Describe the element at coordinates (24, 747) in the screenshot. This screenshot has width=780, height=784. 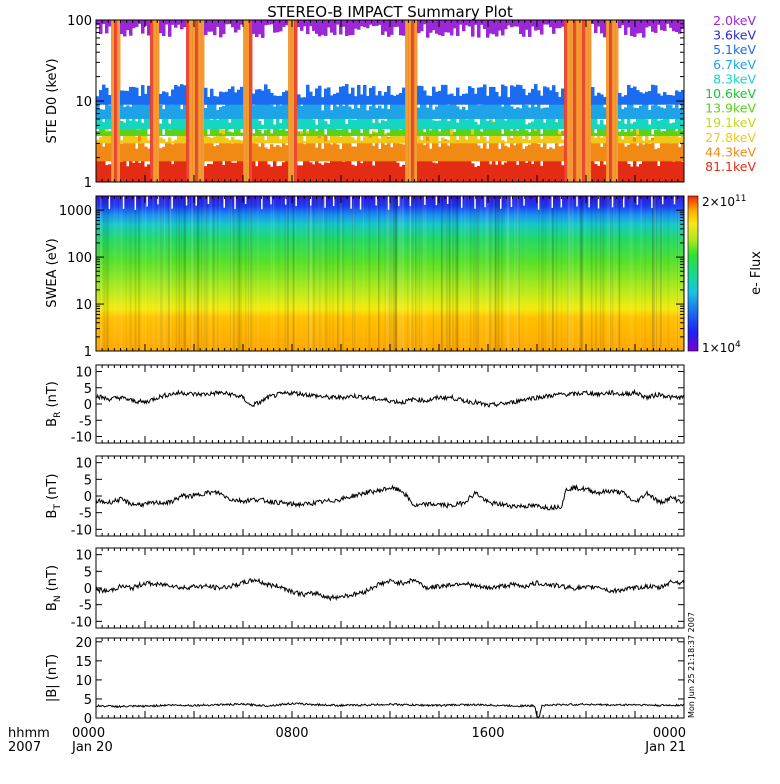
I see `year-label: 2007` at that location.